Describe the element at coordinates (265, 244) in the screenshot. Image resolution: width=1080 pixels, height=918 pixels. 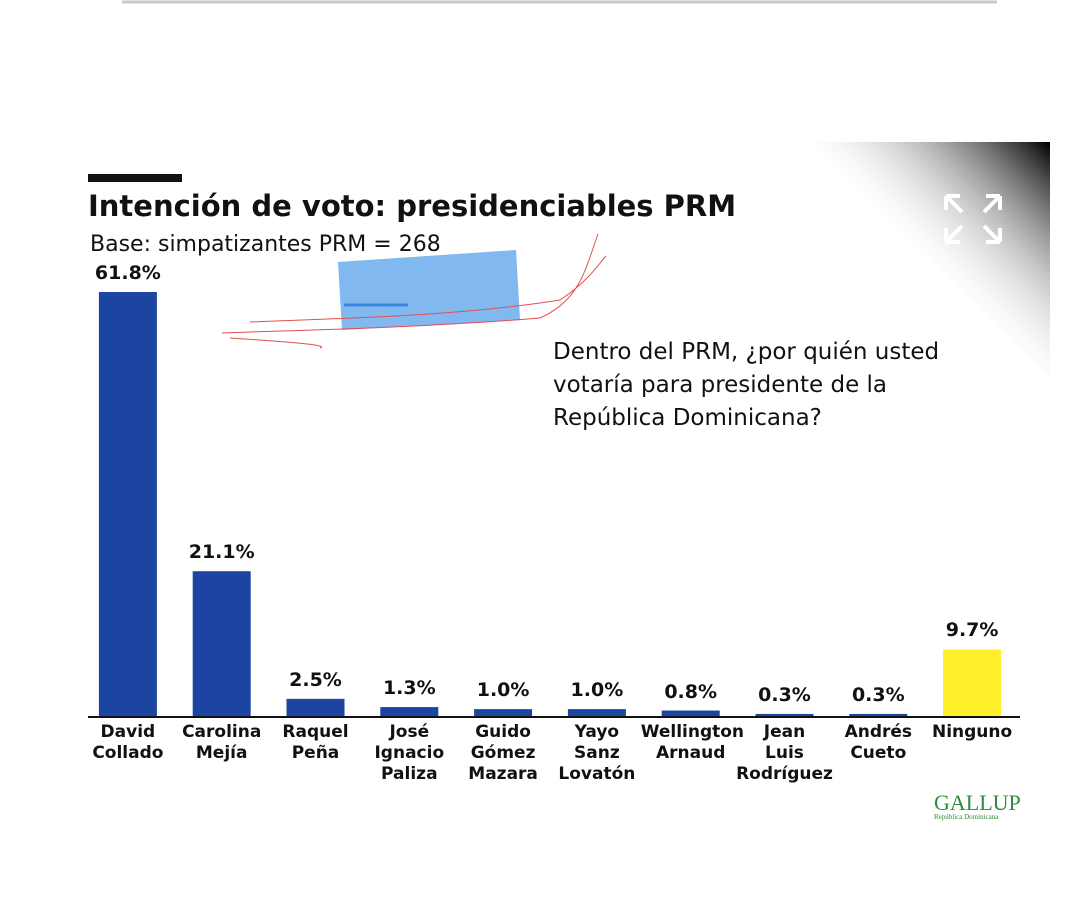
I see `chart-subtitle: Base: simpatizantes PRM = 268` at that location.